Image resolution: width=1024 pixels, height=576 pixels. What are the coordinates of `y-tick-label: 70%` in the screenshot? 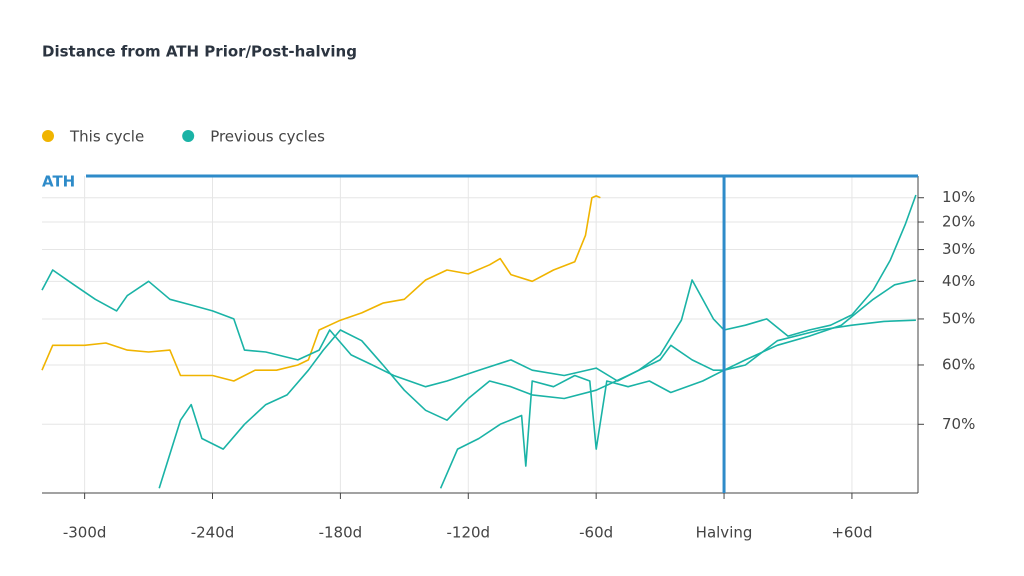 It's located at (958, 424).